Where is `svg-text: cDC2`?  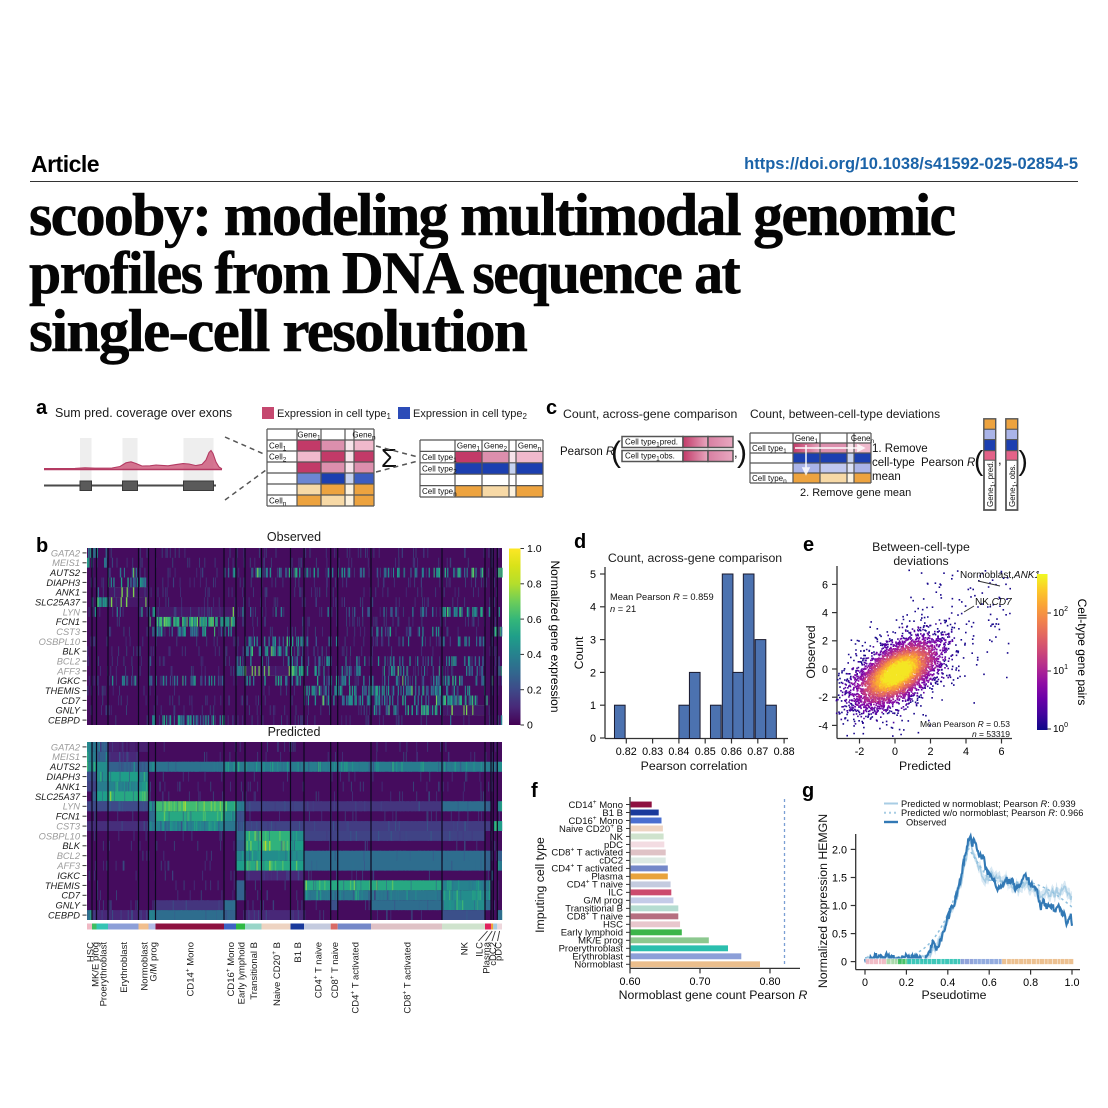 svg-text: cDC2 is located at coordinates (611, 861).